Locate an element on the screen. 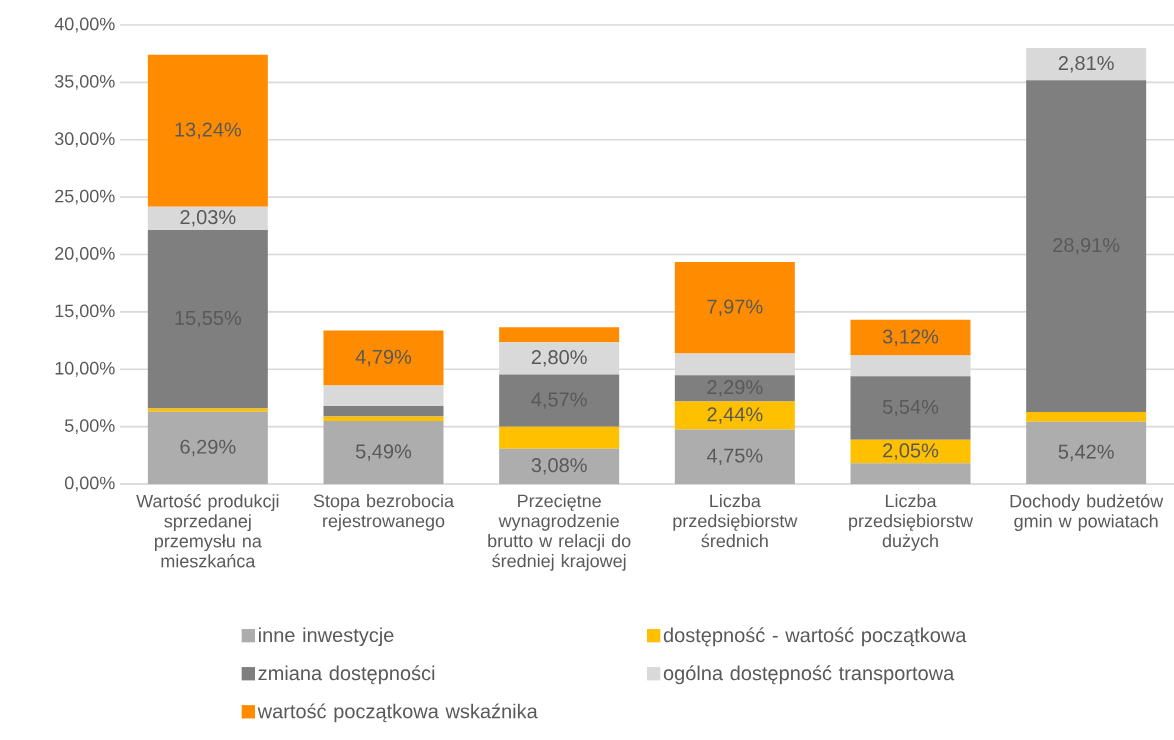 The height and width of the screenshot is (740, 1174). y-tick-label: 15,00% is located at coordinates (85, 312).